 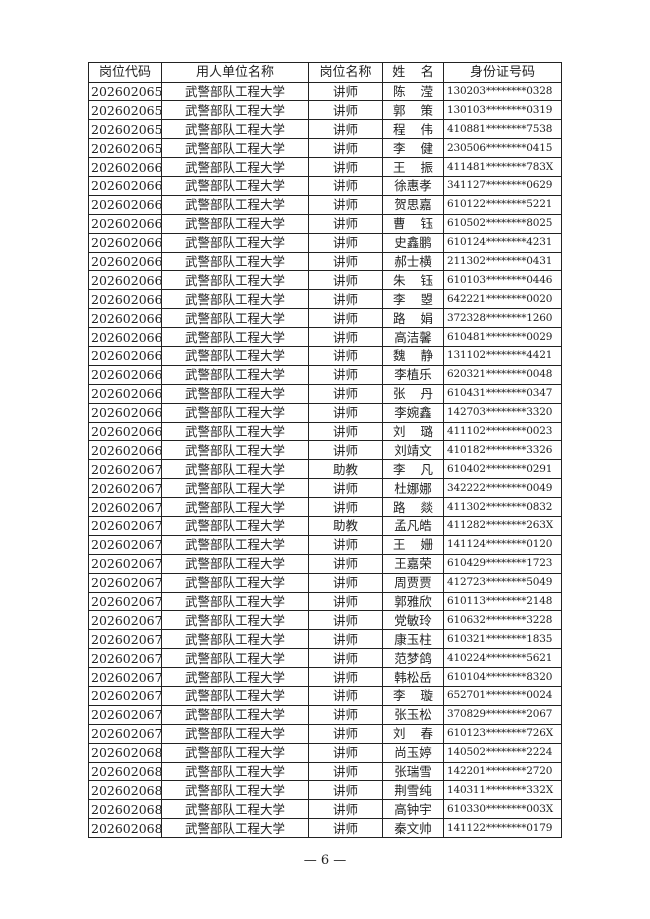 I want to click on person-name: 韩松岳, so click(x=413, y=677).